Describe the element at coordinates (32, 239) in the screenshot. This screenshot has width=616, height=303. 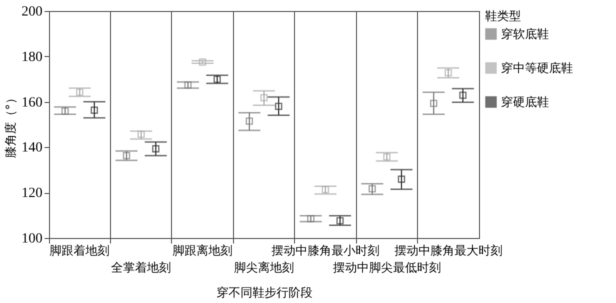
I see `y-tick-label: 100` at that location.